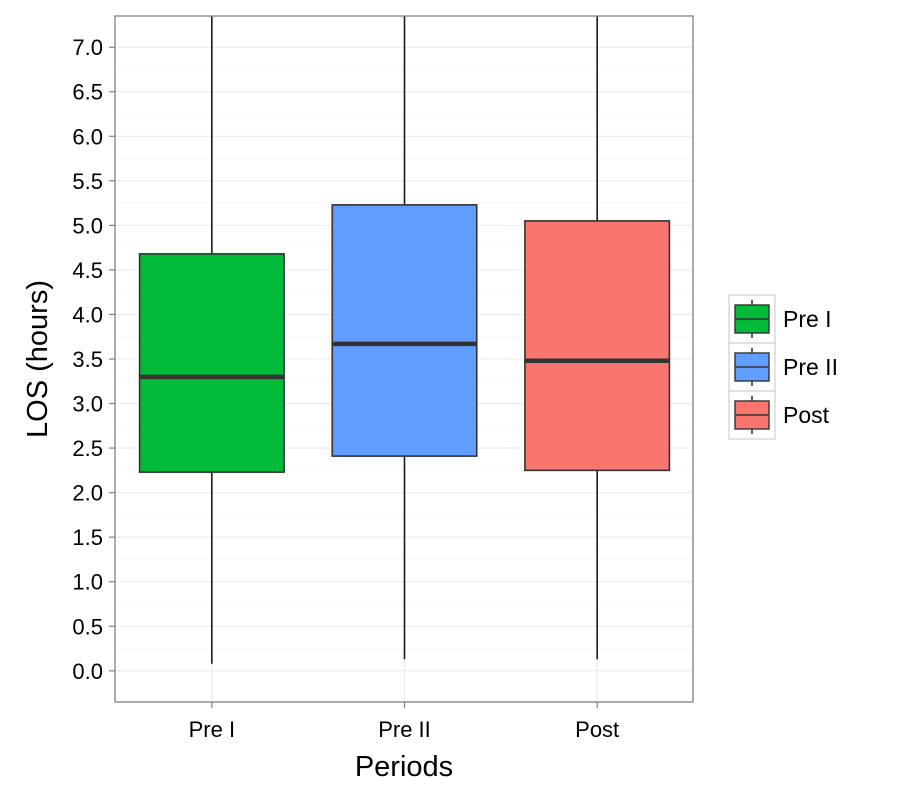  I want to click on y-tick-label: 0.0, so click(87, 671).